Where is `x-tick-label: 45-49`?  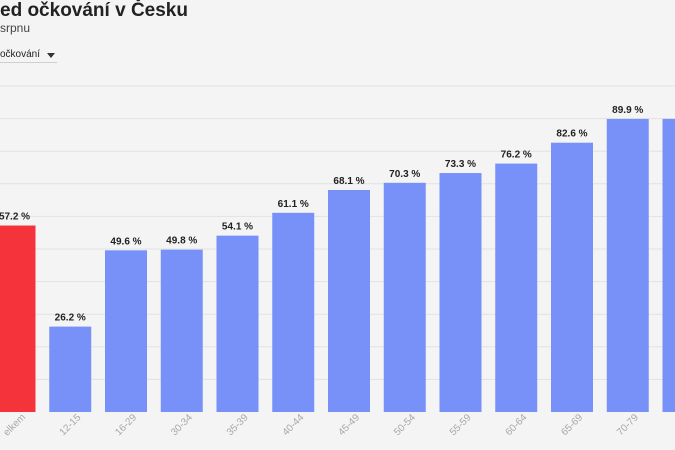 x-tick-label: 45-49 is located at coordinates (349, 425).